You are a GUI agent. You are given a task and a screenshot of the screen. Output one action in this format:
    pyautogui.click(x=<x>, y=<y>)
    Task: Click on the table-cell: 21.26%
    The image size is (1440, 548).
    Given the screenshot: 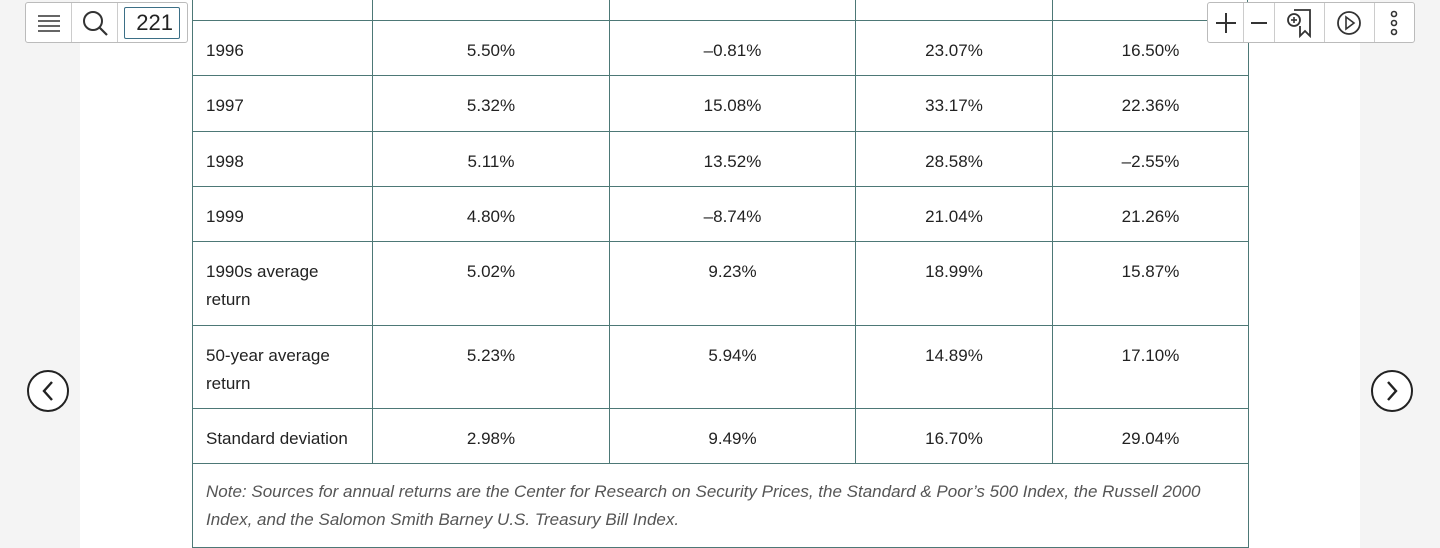 What is the action you would take?
    pyautogui.click(x=1150, y=214)
    